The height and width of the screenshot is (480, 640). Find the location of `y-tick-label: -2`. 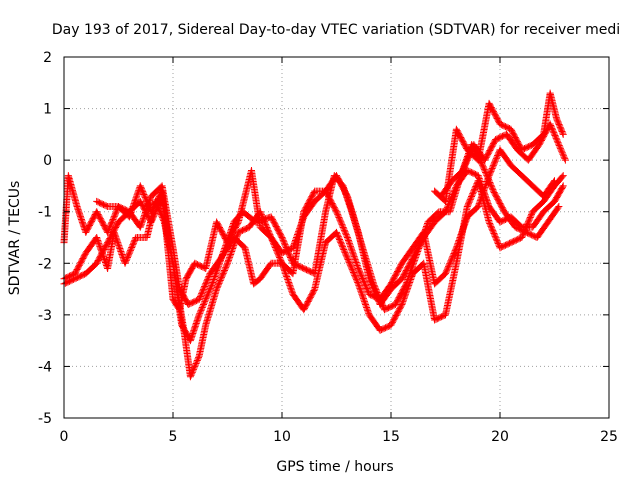

y-tick-label: -2 is located at coordinates (45, 264).